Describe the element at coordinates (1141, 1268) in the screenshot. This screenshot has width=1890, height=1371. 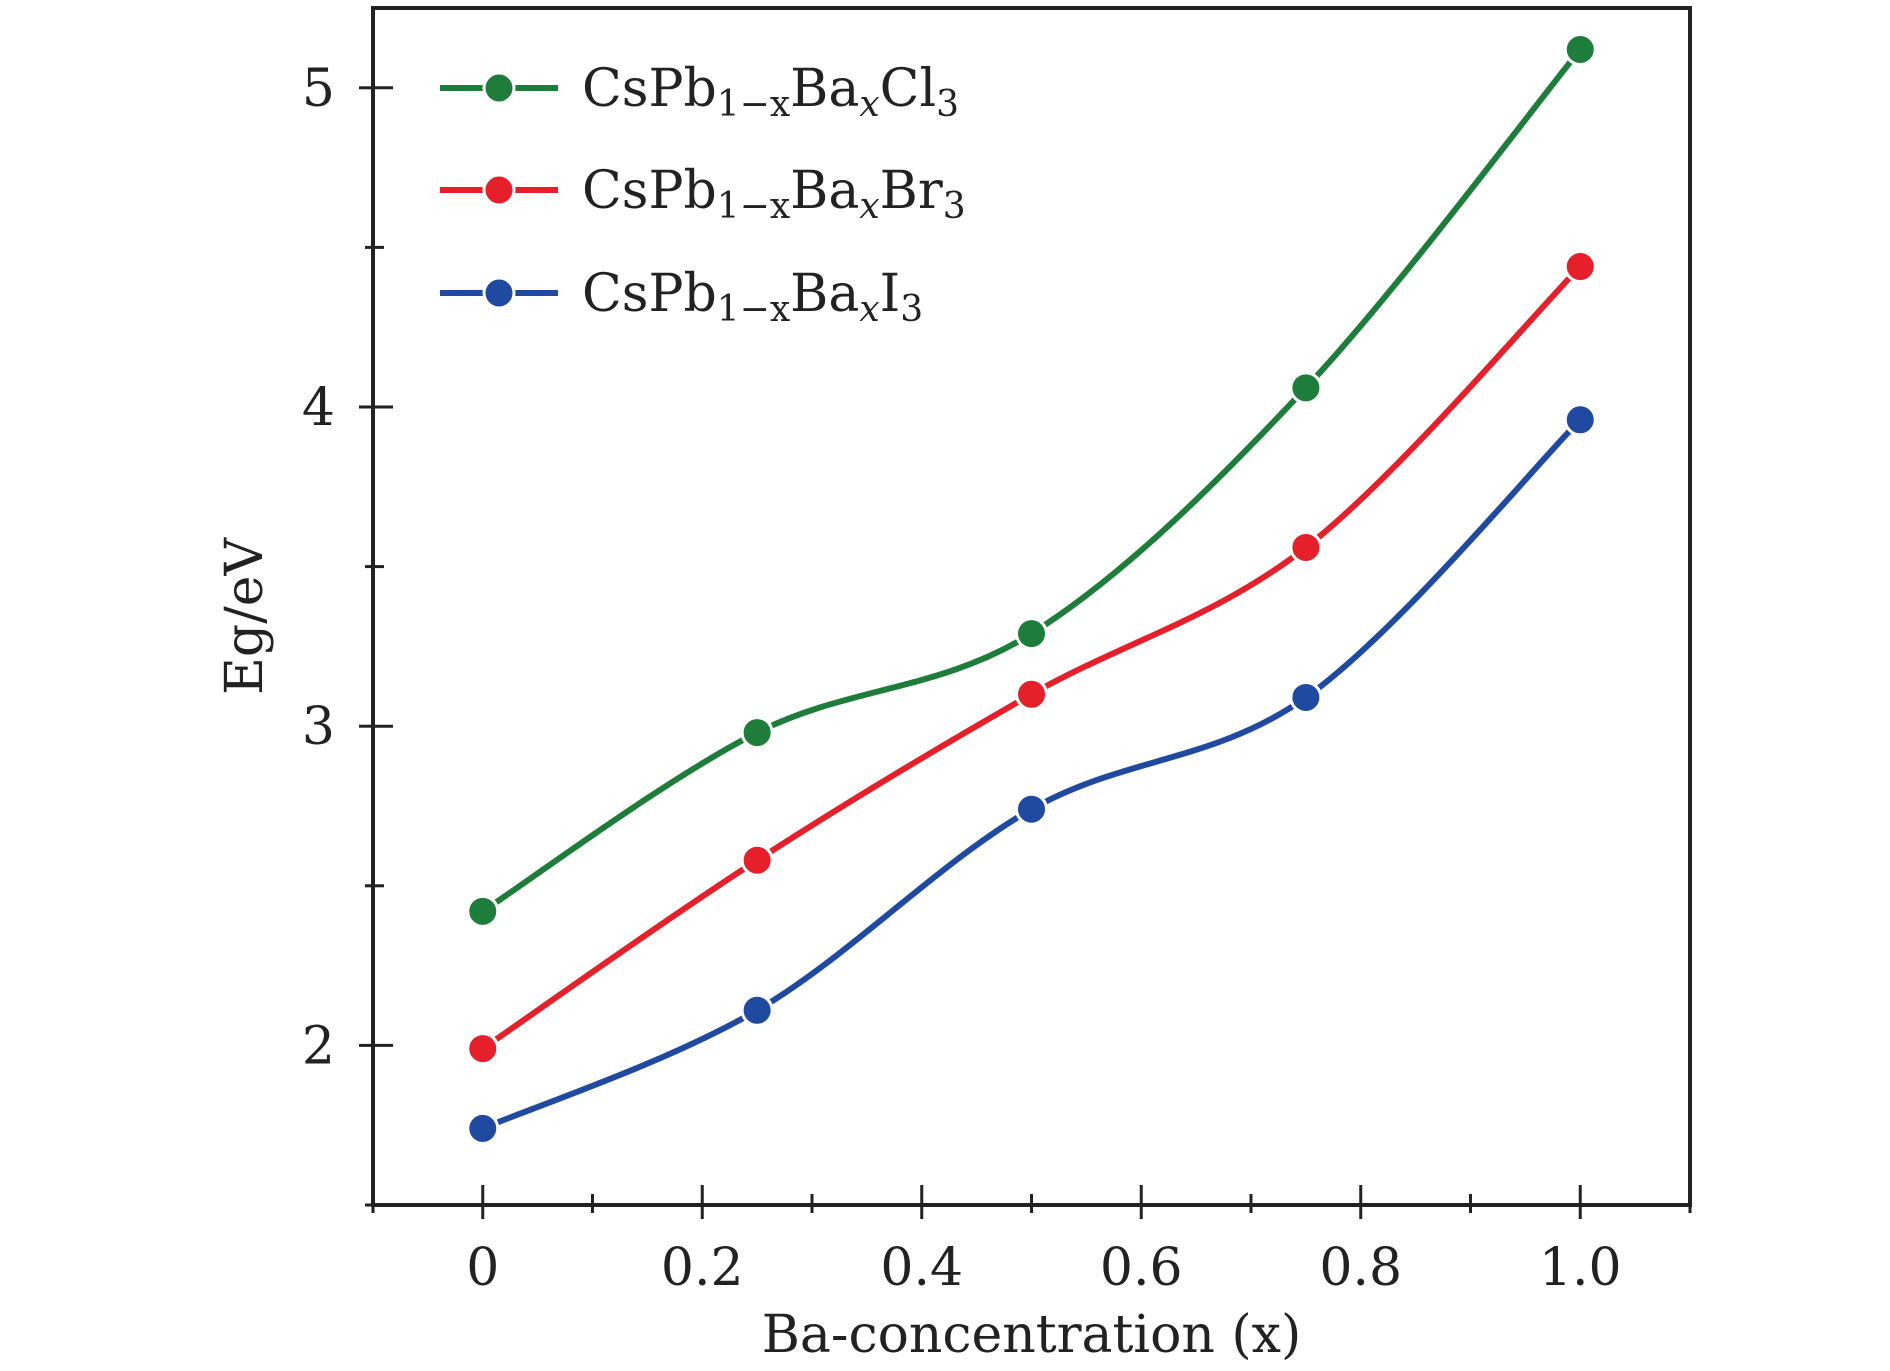
I see `x-tick-label: 0.6` at that location.